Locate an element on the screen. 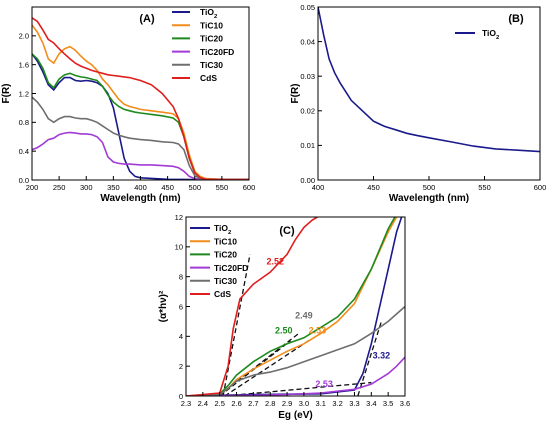 This screenshot has width=550, height=422. x-tick-label: 250 is located at coordinates (59, 187).